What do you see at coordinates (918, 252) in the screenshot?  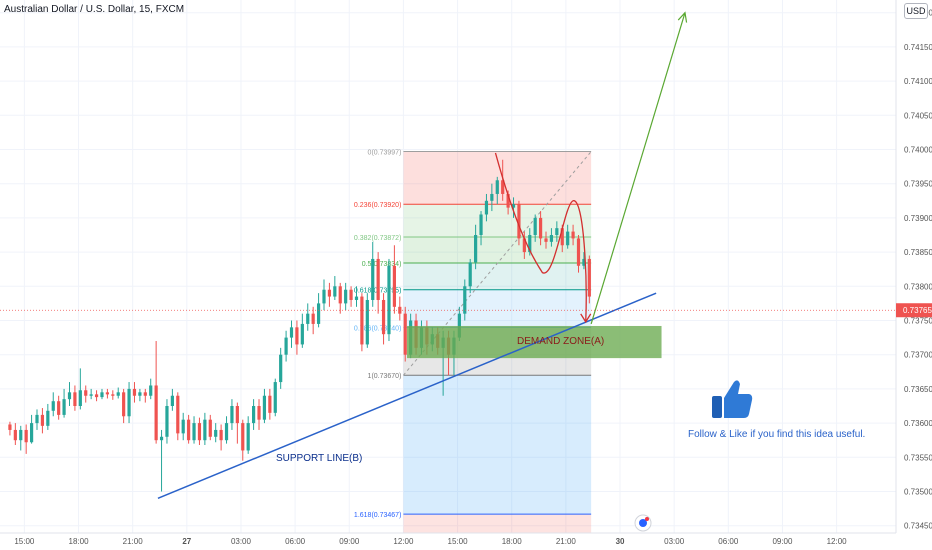 I see `price-tick-label: 0.73850` at bounding box center [918, 252].